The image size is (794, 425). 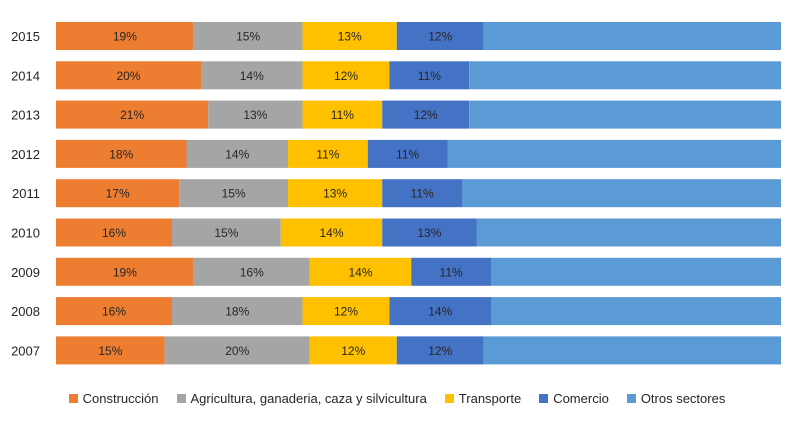 What do you see at coordinates (25, 272) in the screenshot?
I see `category-label-2009: 2009` at bounding box center [25, 272].